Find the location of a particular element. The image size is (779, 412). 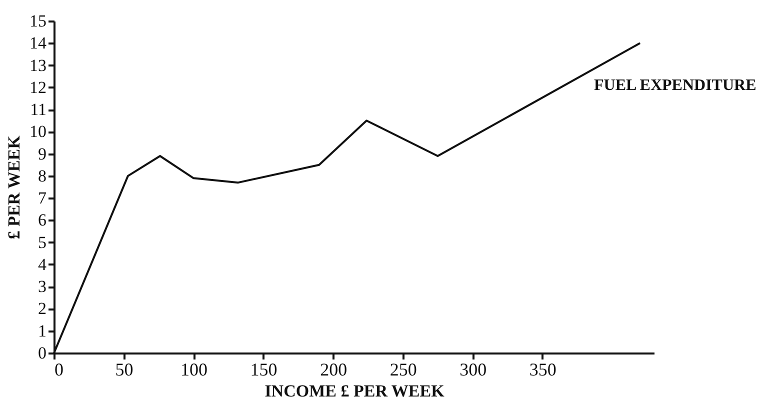

y-tick-label: 6 is located at coordinates (42, 220).